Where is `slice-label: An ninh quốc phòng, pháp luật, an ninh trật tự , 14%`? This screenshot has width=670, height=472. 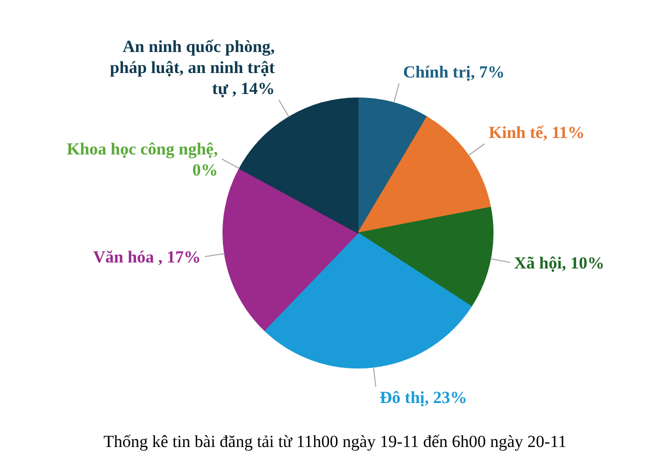 slice-label: An ninh quốc phòng, pháp luật, an ninh trật tự , 14% is located at coordinates (193, 67).